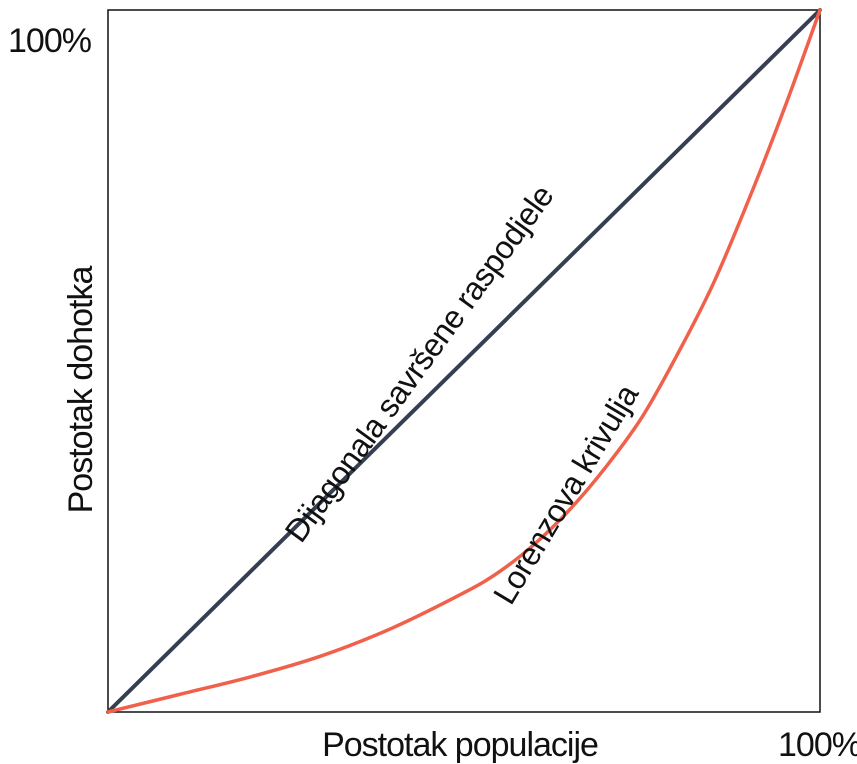 This screenshot has height=764, width=857. Describe the element at coordinates (81, 390) in the screenshot. I see `y-axis-label: Postotak dohotka` at that location.